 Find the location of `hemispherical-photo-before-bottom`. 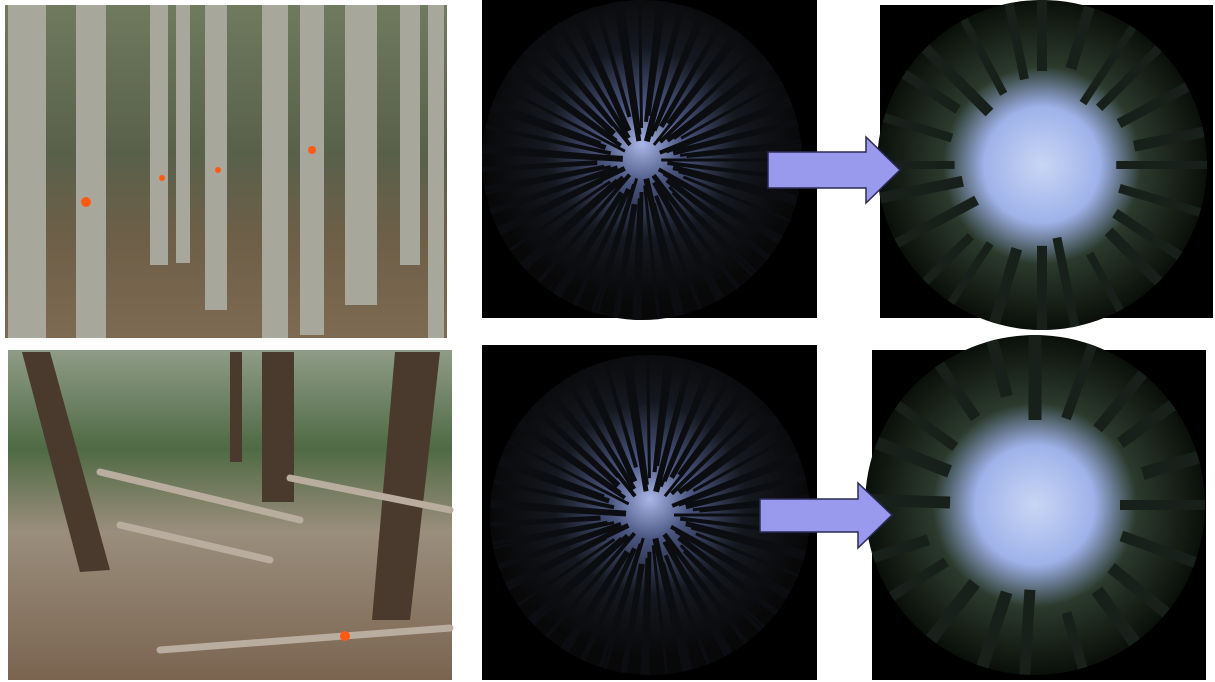

hemispherical-photo-before-bottom is located at coordinates (649, 512).